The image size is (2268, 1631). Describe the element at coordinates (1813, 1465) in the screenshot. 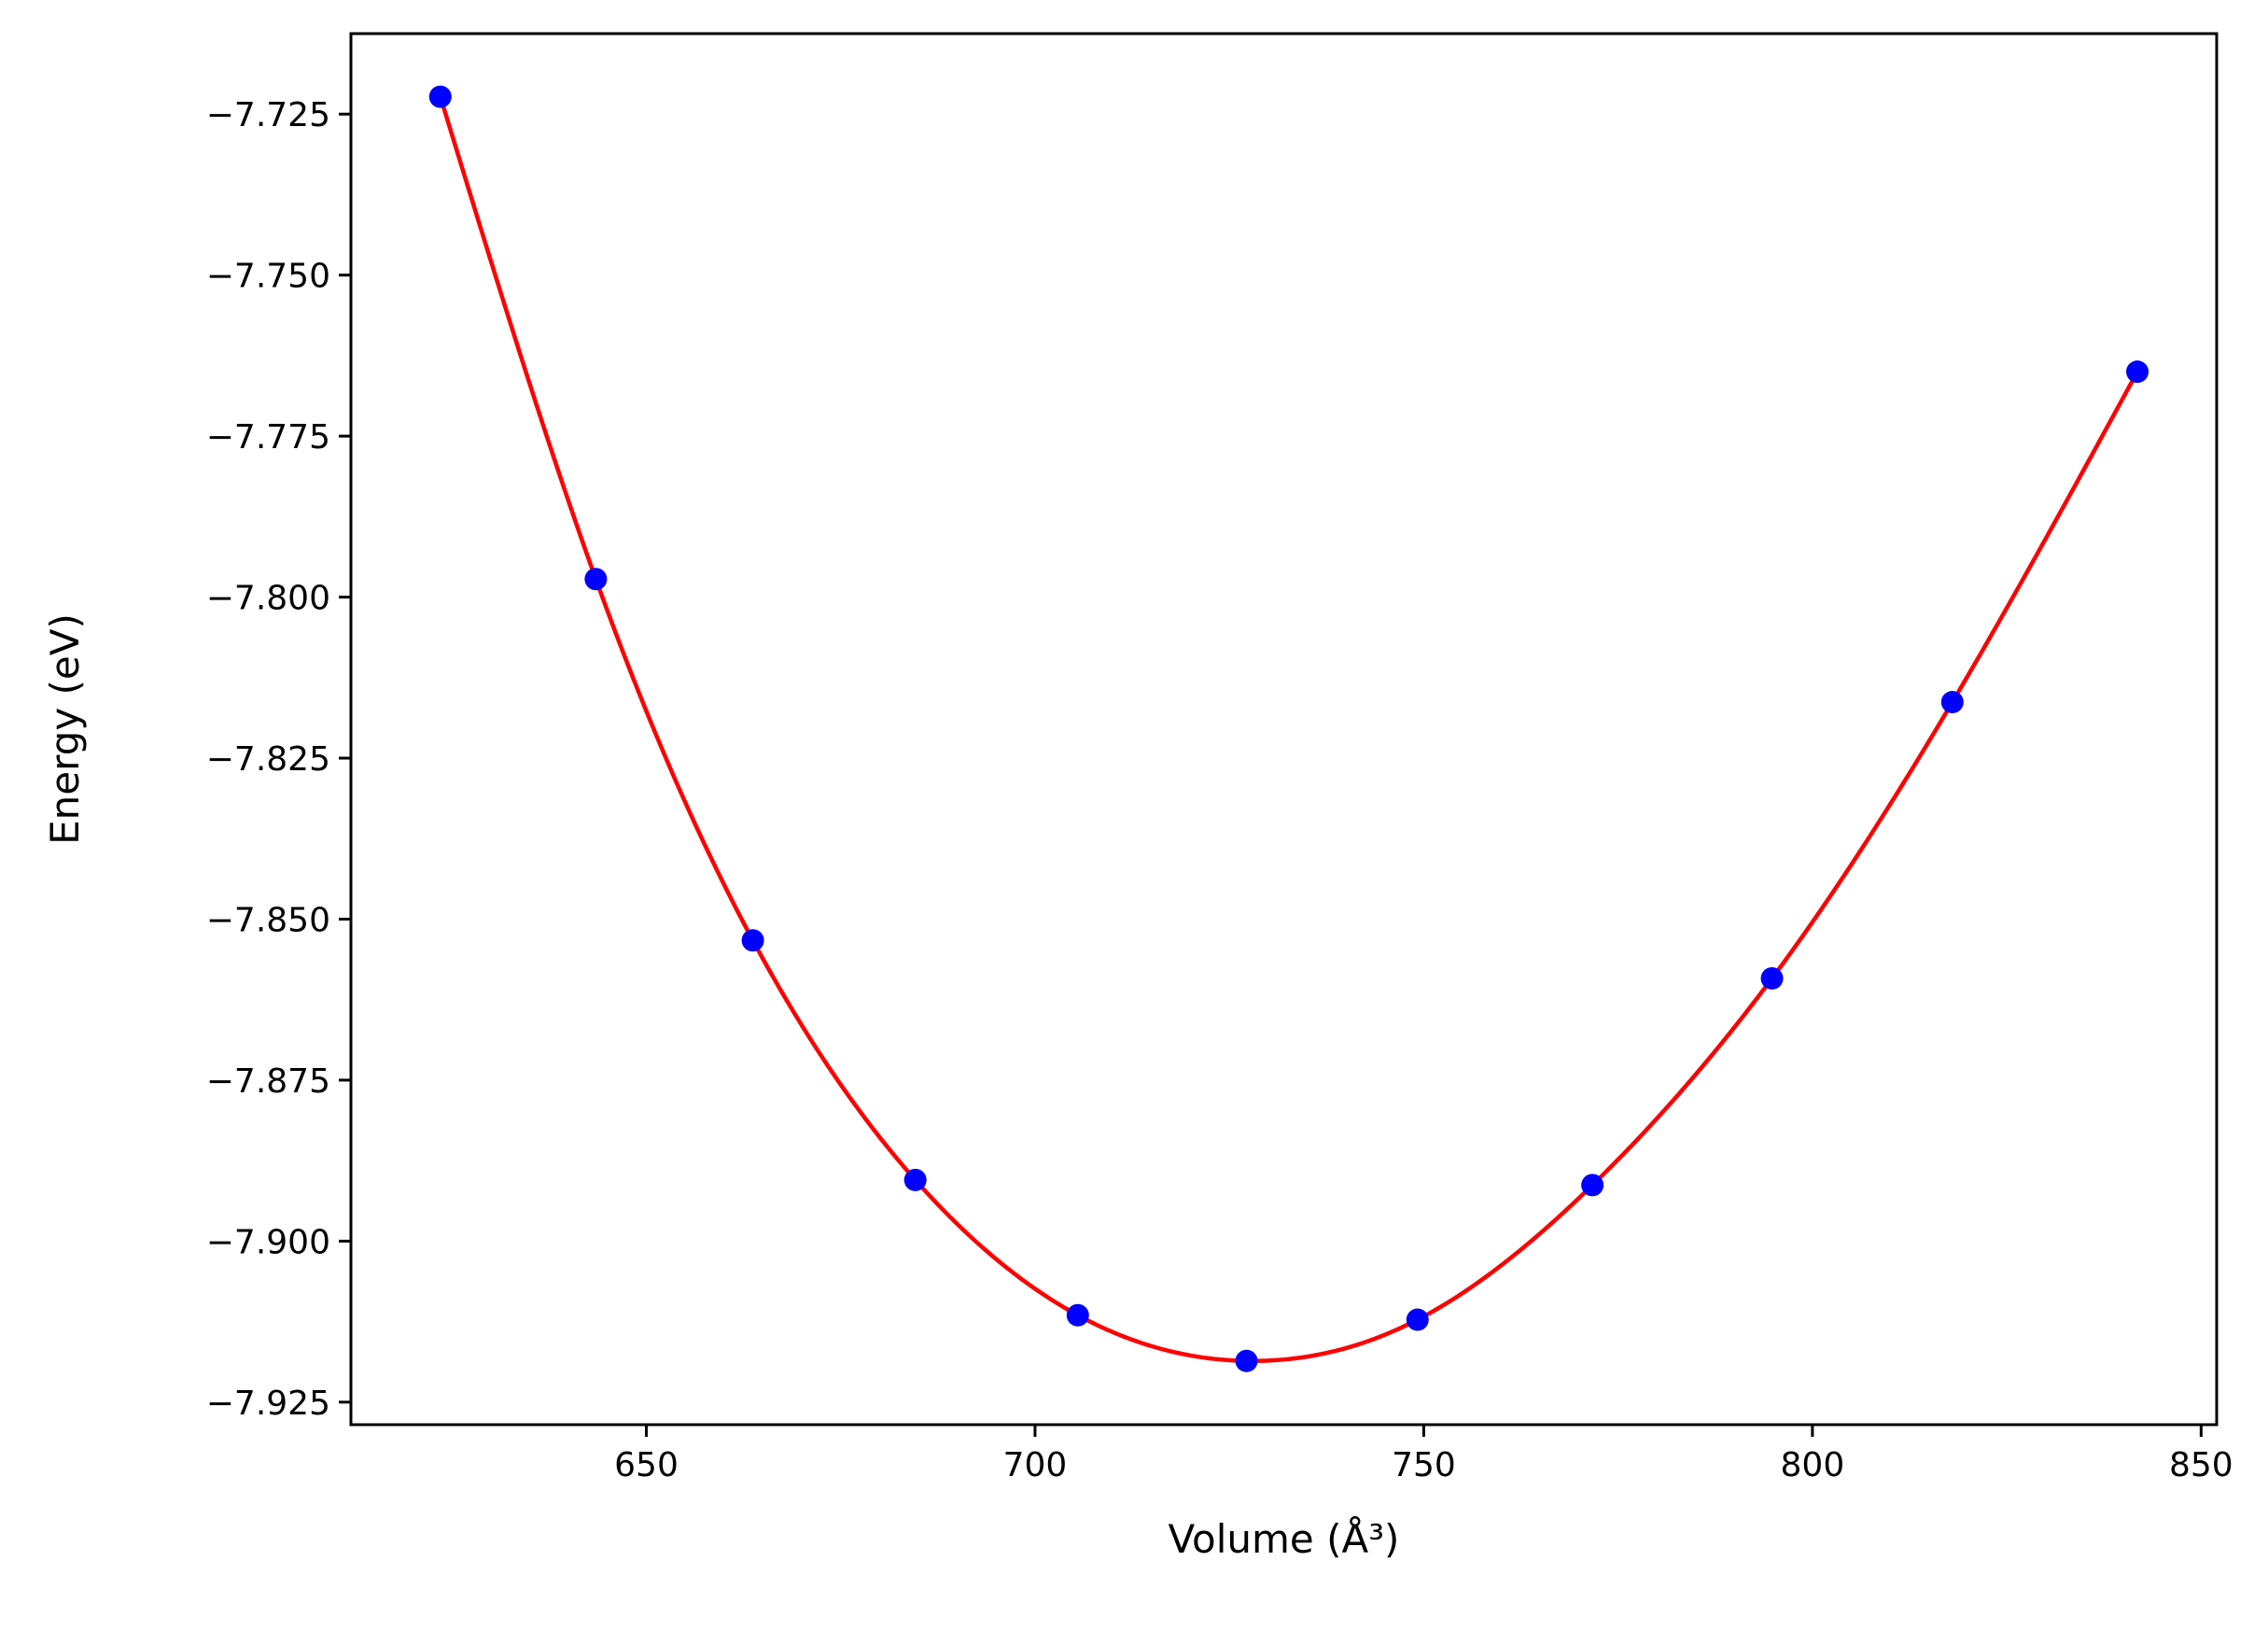

I see `x-tick-label: 800` at that location.